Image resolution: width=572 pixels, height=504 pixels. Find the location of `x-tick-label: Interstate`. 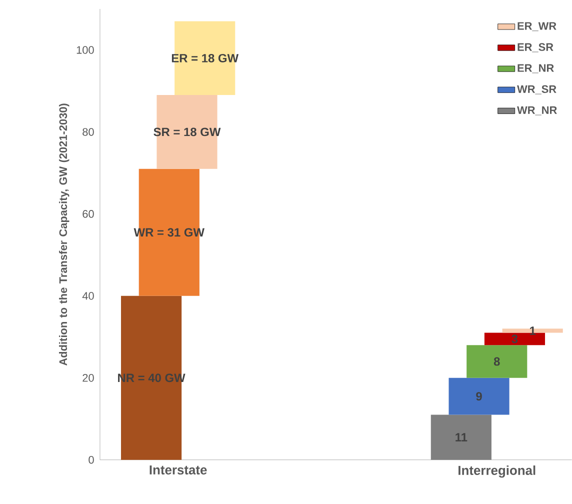

x-tick-label: Interstate is located at coordinates (178, 470).